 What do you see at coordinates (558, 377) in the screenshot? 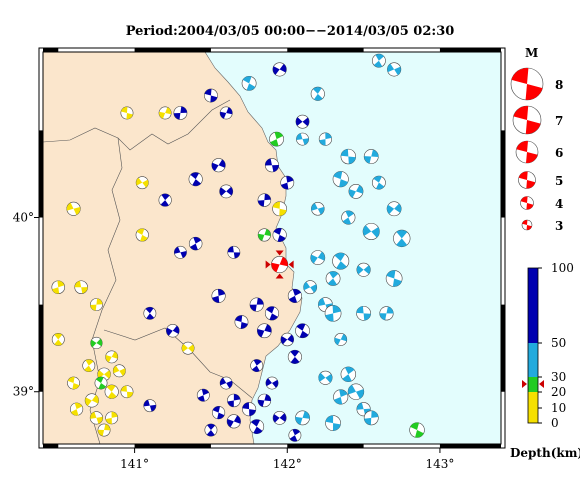
I see `depth-tick-label: 30` at bounding box center [558, 377].